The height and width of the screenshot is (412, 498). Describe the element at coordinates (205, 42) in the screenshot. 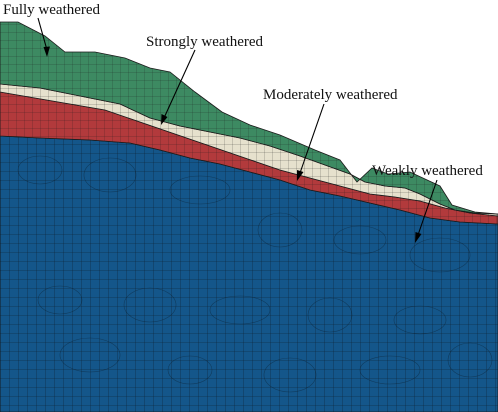

I see `label-strongly-weathered: Strongly weathered` at that location.